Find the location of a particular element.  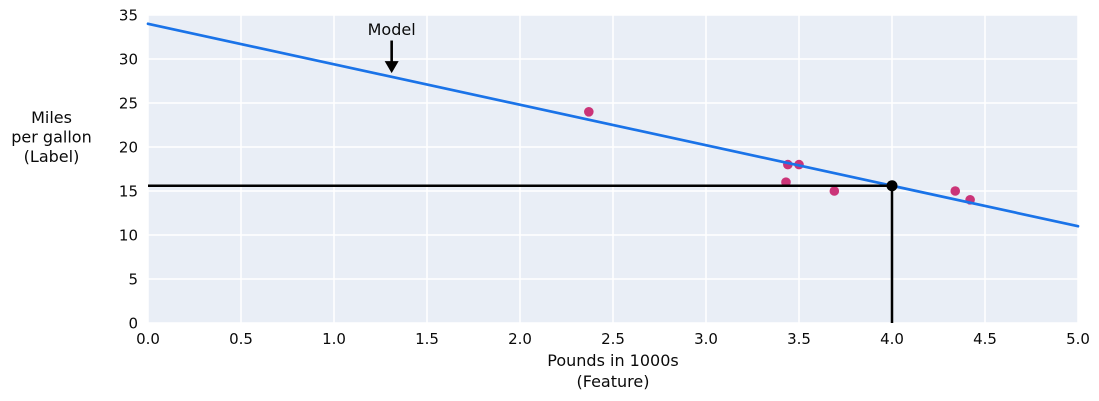

y-axis-title-line: Miles is located at coordinates (51, 117).